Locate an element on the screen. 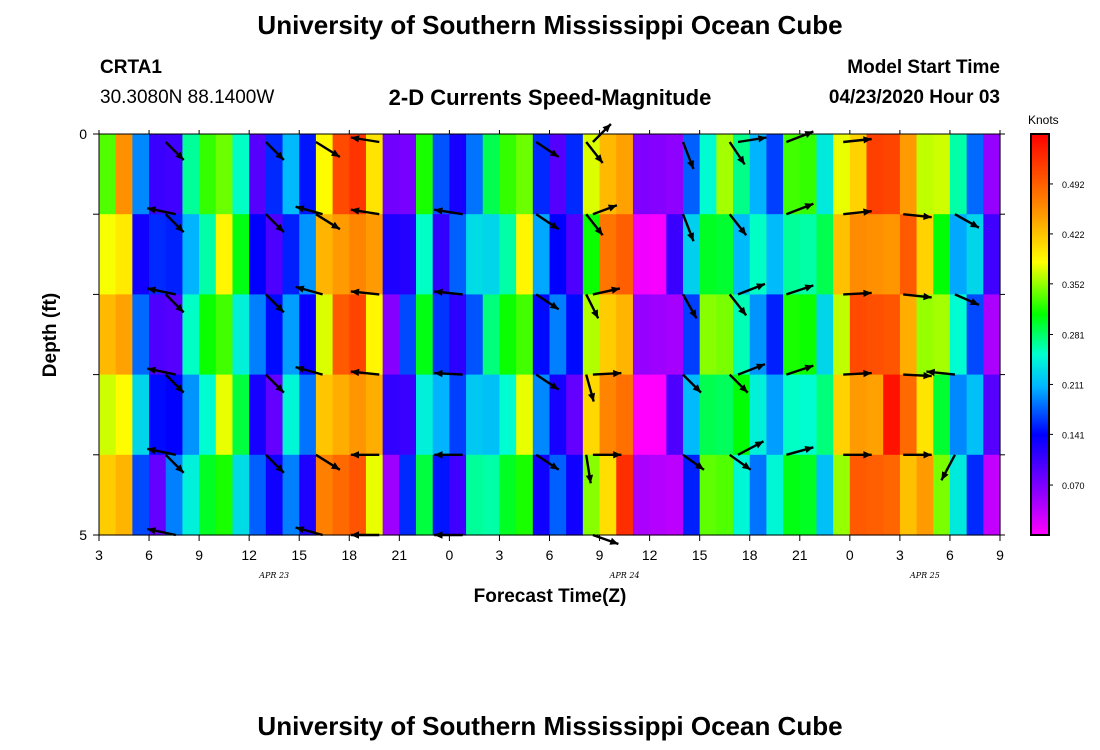 The width and height of the screenshot is (1100, 750). y-tick-label: 5 is located at coordinates (83, 535).